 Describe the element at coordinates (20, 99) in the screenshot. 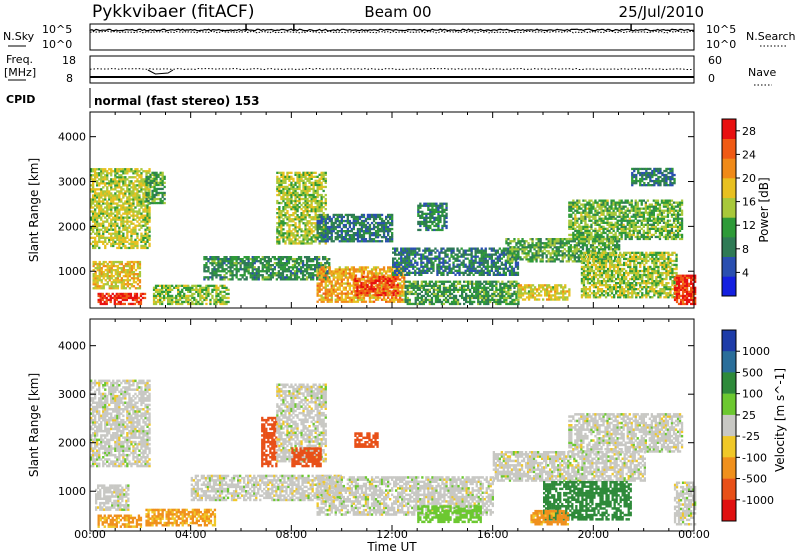

I see `cpid-label: CPID` at that location.